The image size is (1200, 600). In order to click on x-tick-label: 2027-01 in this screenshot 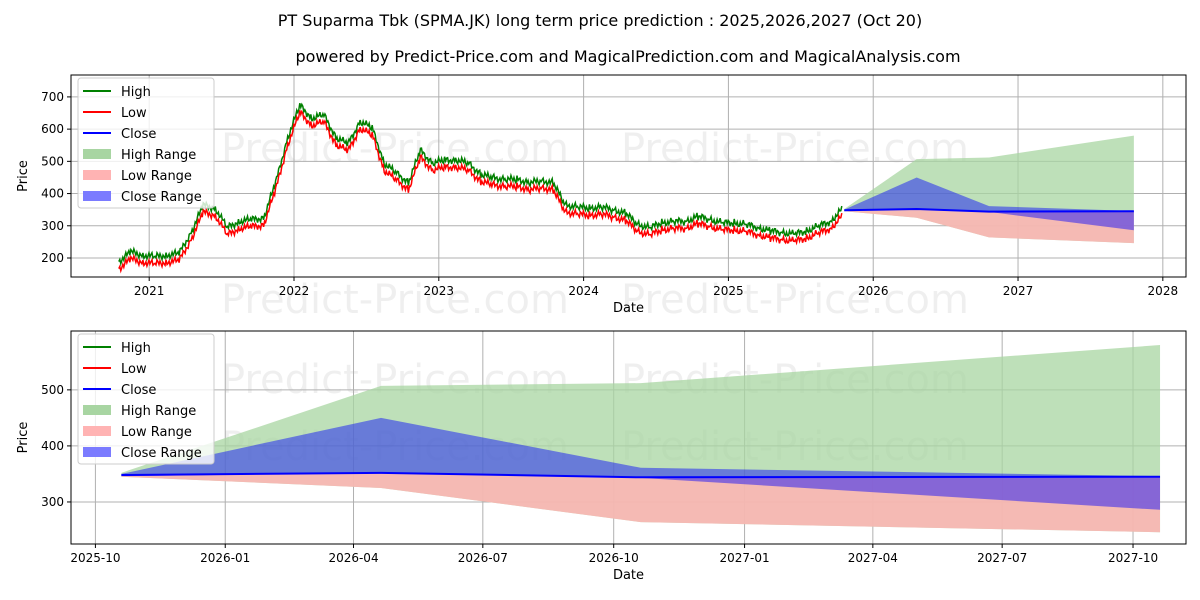, I will do `click(744, 558)`.